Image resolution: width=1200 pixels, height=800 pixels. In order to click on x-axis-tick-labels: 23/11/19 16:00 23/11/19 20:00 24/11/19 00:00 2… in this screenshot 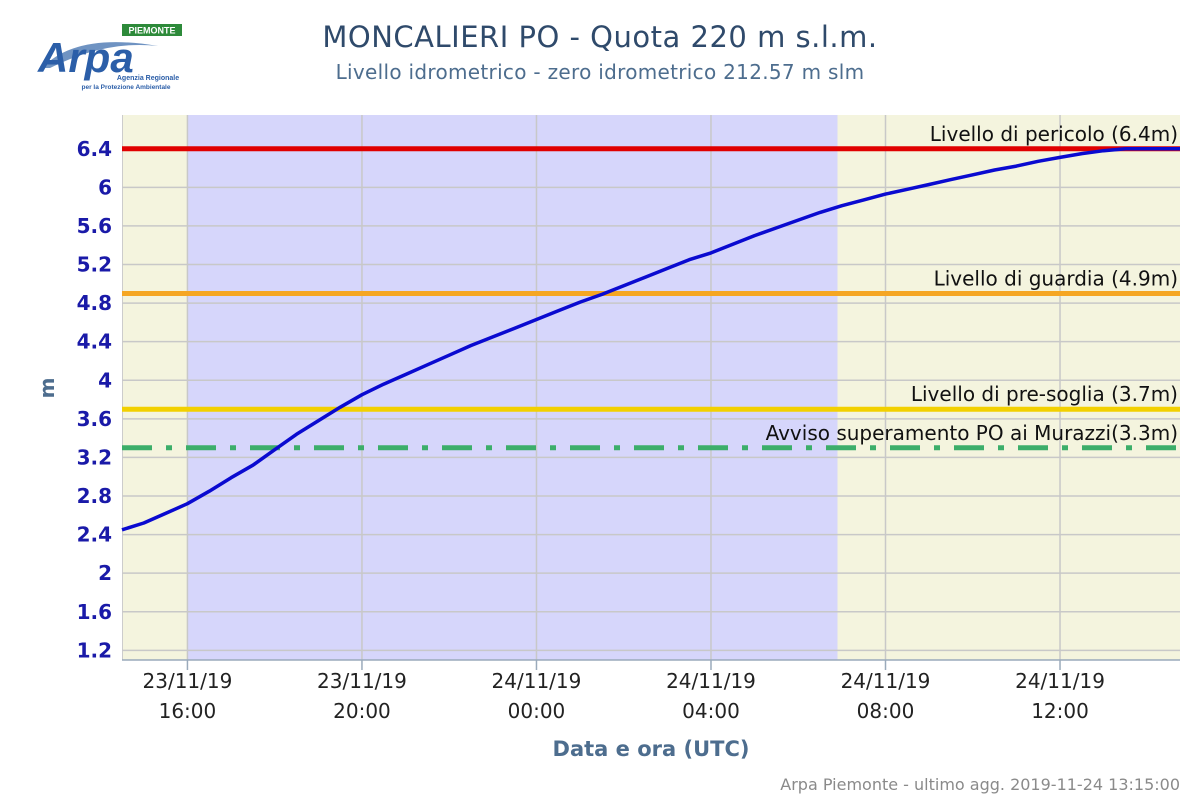, I will do `click(624, 696)`.